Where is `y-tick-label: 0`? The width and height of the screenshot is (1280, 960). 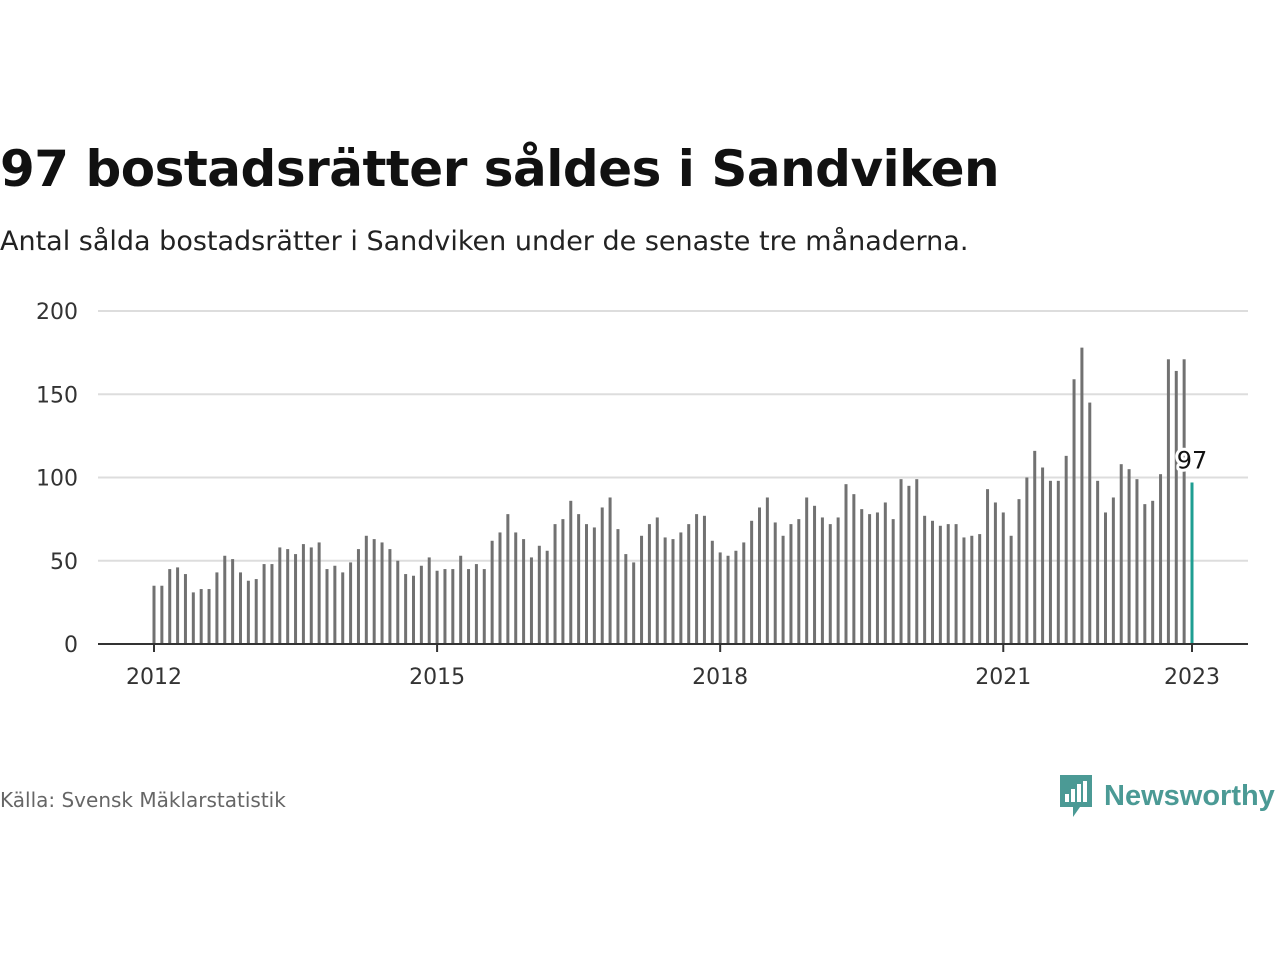 y-tick-label: 0 is located at coordinates (71, 645).